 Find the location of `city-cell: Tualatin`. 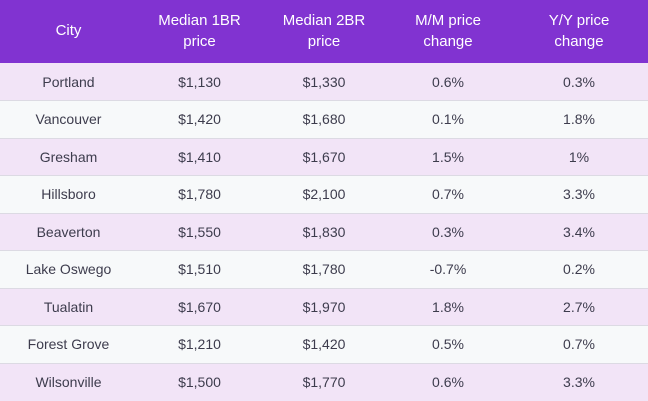

city-cell: Tualatin is located at coordinates (68, 306).